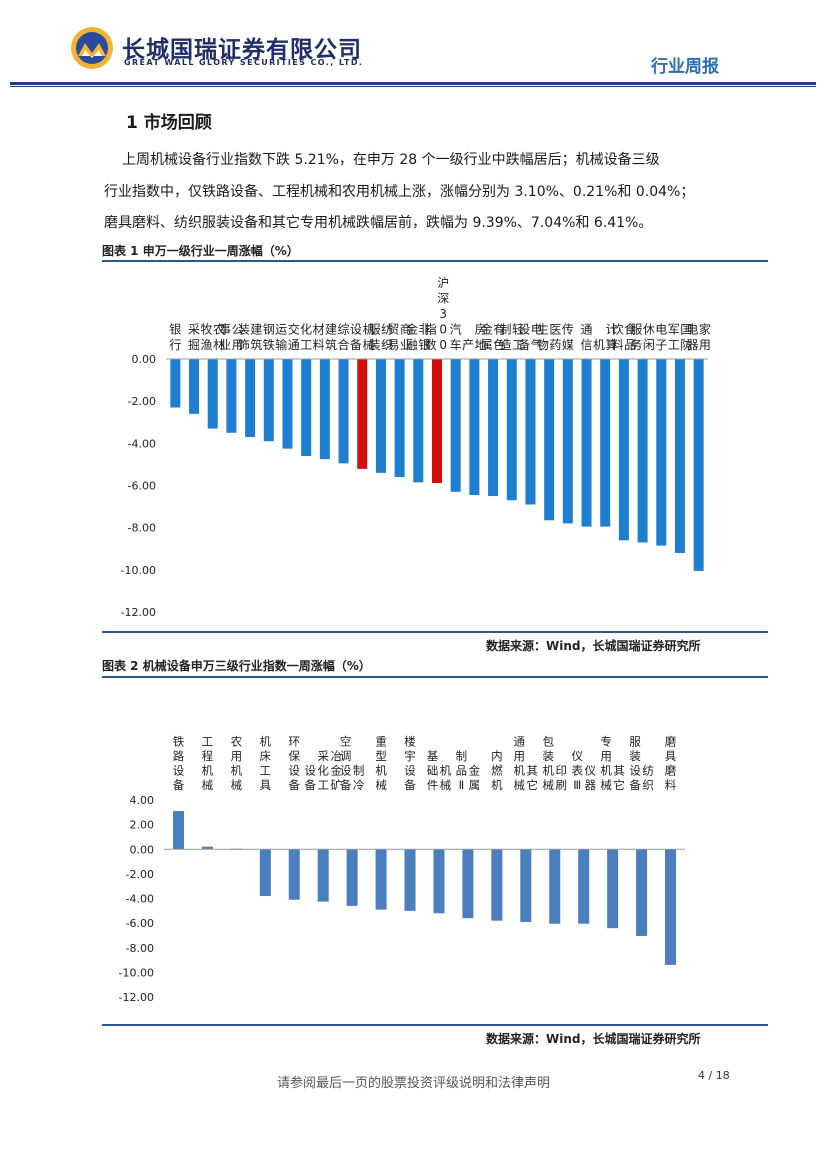 Image resolution: width=827 pixels, height=1169 pixels. I want to click on chart1-category-label: 饮料, so click(618, 338).